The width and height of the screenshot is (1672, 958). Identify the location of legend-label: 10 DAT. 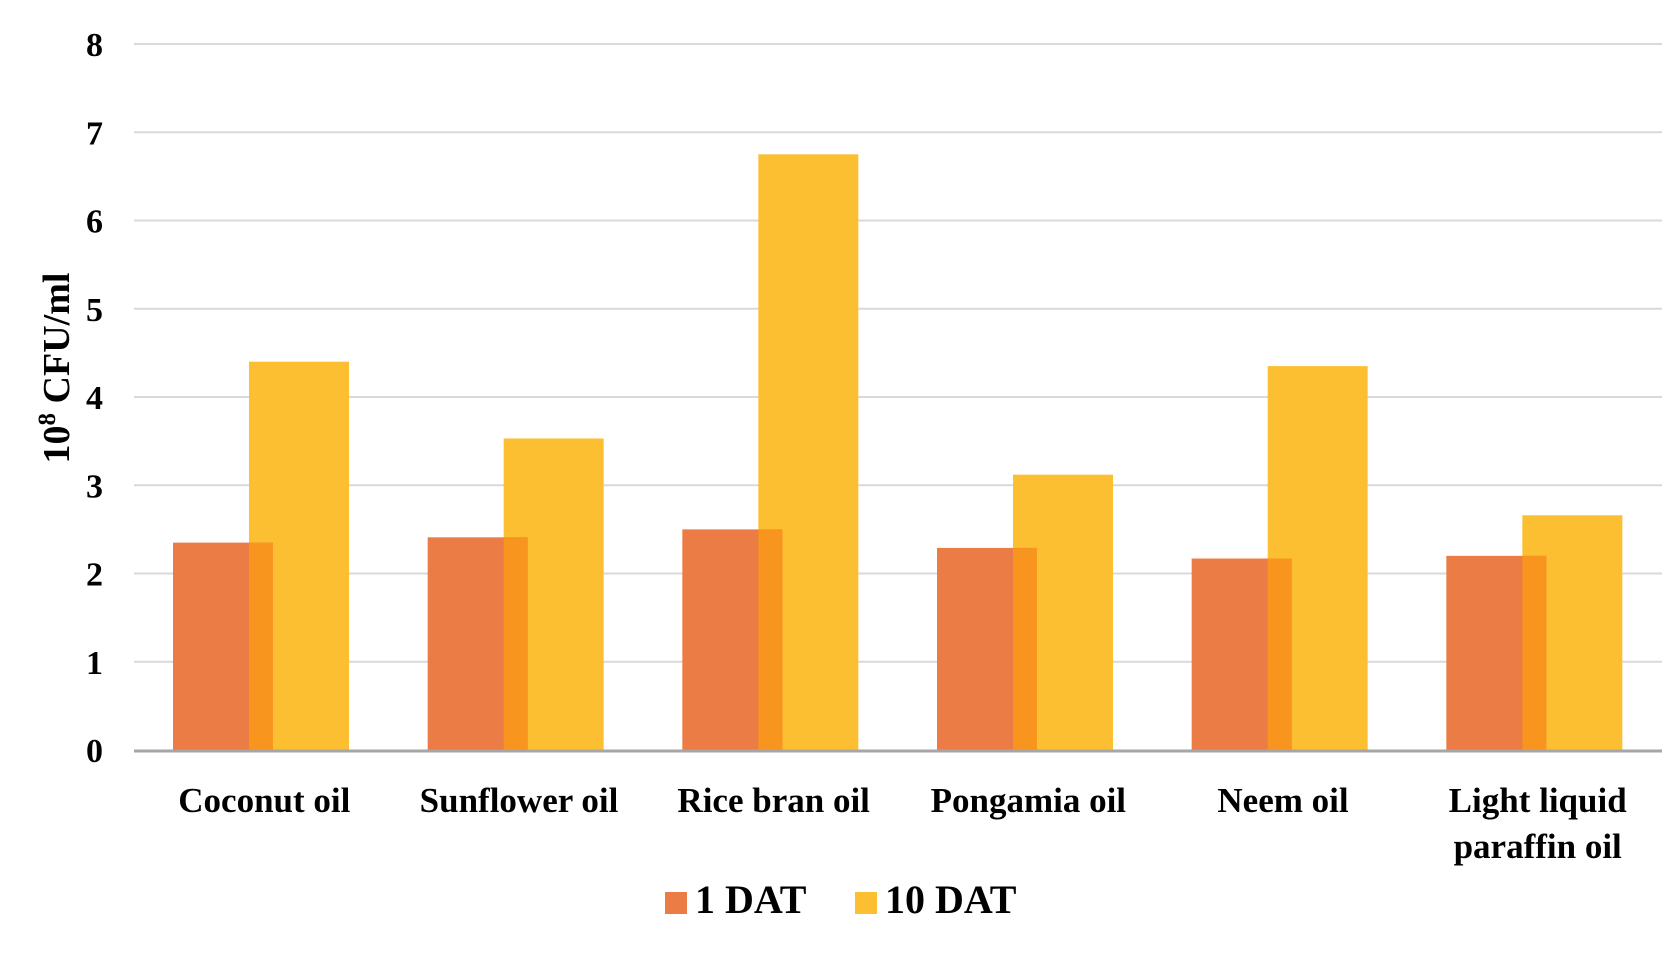
(951, 899).